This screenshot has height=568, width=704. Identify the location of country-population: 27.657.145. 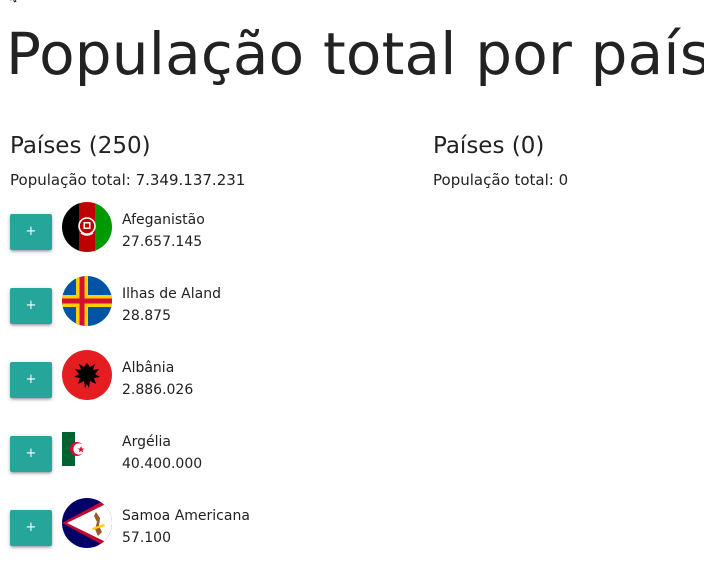
(162, 242).